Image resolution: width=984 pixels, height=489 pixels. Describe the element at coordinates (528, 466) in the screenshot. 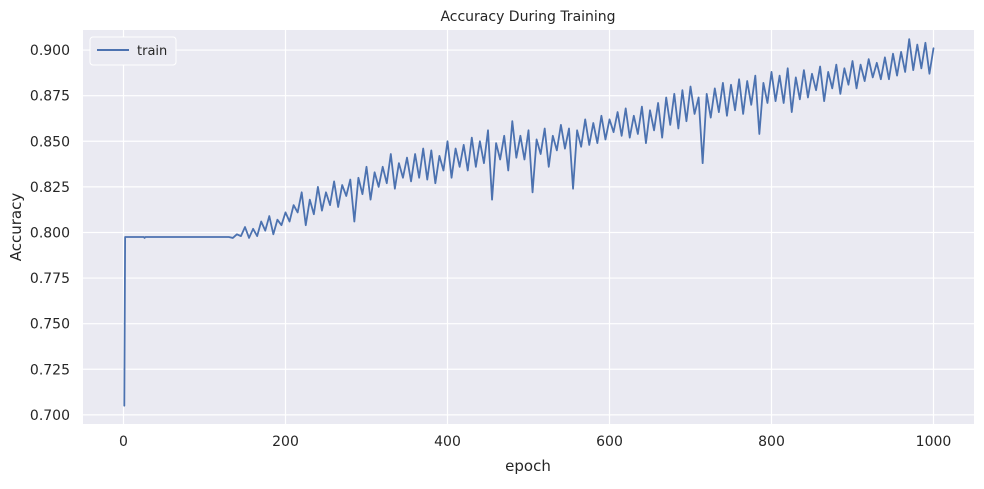

I see `x-axis-label: epoch` at that location.